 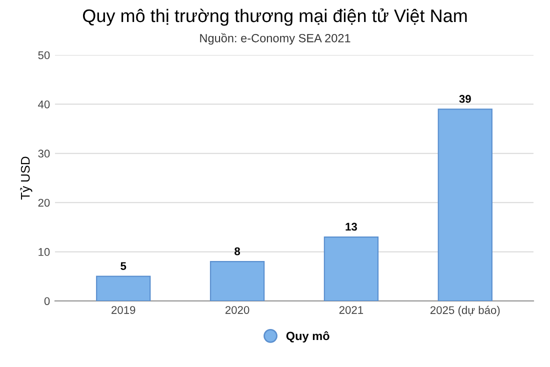 I want to click on legend-label: Quy mô, so click(x=308, y=336).